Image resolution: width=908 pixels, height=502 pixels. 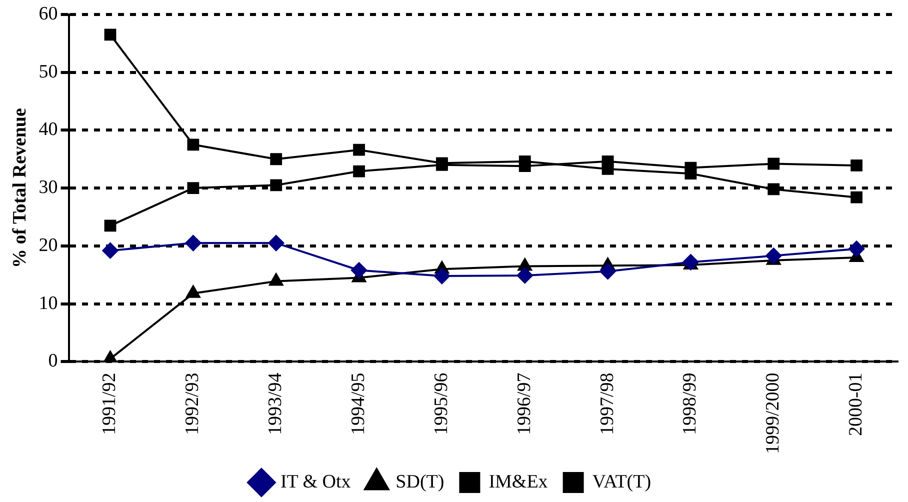 I want to click on legend-label: SD(T), so click(x=420, y=481).